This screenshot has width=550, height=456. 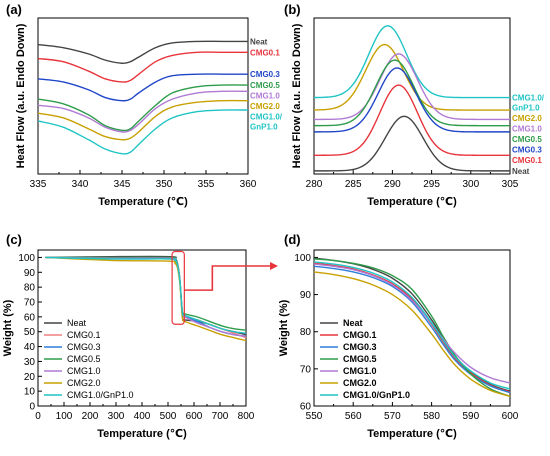 What do you see at coordinates (470, 416) in the screenshot?
I see `x-tick-label: 590` at bounding box center [470, 416].